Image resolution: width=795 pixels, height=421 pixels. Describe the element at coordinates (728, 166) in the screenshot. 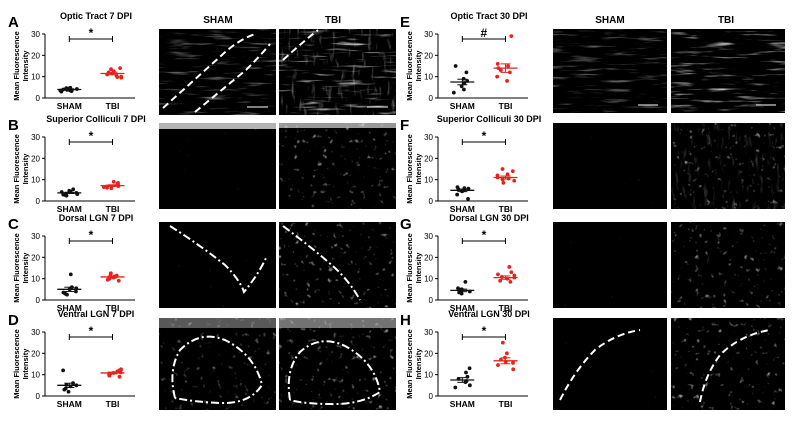

I see `micrograph-superior-colliculi-30dpi-tbi` at that location.